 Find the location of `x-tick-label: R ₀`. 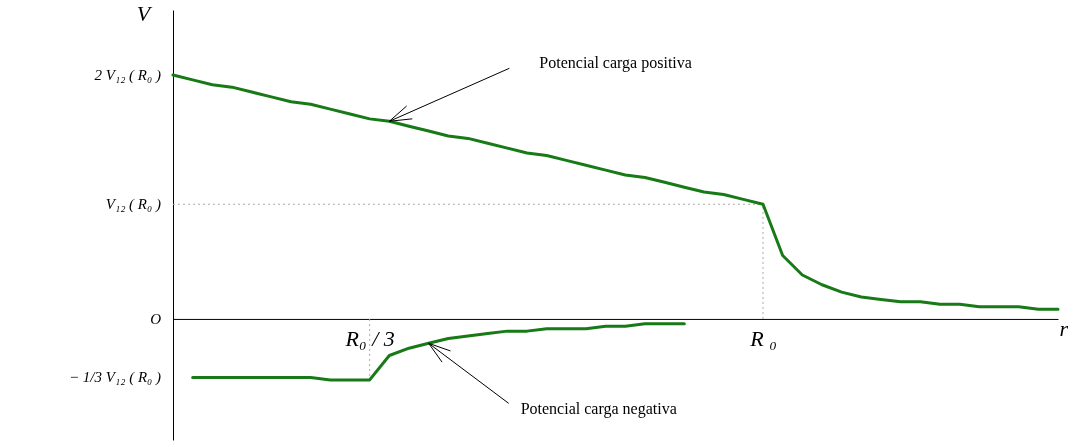

x-tick-label: R ₀ is located at coordinates (763, 339).